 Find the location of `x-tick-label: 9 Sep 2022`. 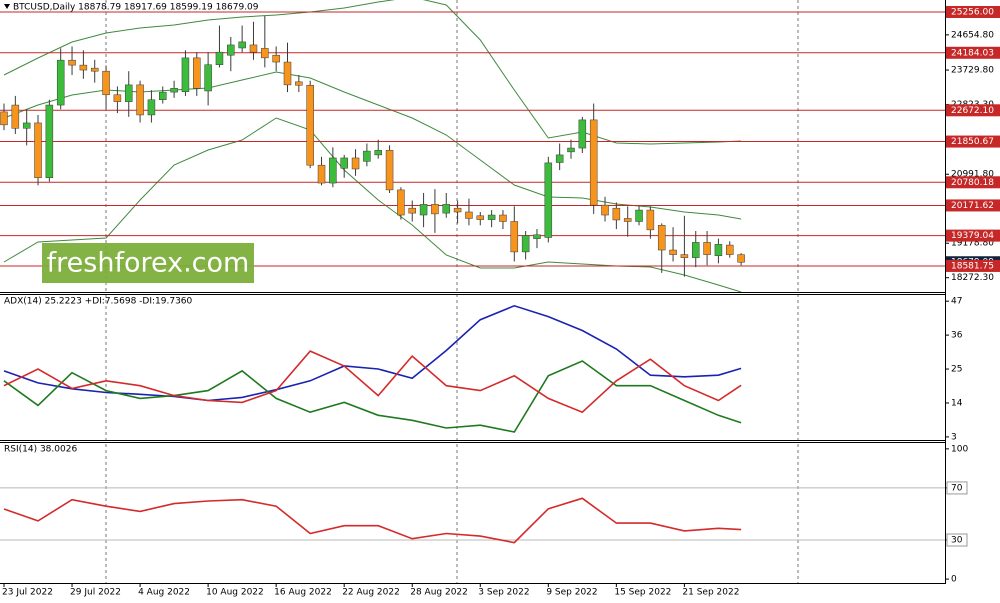

x-tick-label: 9 Sep 2022 is located at coordinates (571, 593).